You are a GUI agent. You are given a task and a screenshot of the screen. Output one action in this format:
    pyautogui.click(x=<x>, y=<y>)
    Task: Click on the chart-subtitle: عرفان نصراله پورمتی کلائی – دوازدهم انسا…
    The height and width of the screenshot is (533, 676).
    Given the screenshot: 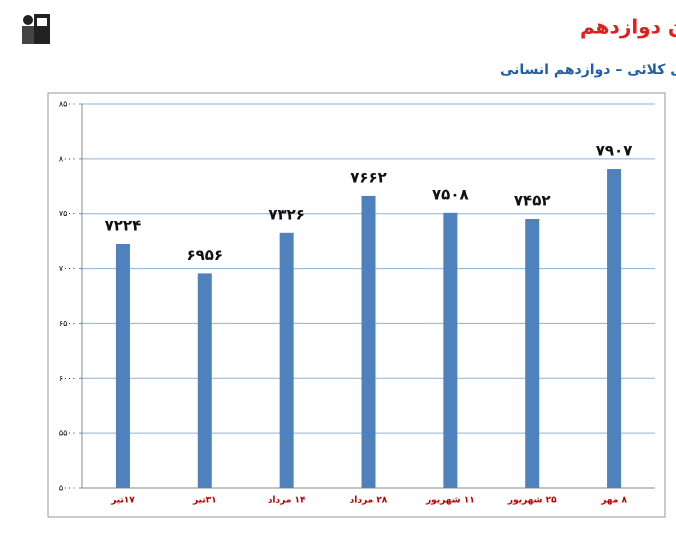 What is the action you would take?
    pyautogui.click(x=588, y=70)
    